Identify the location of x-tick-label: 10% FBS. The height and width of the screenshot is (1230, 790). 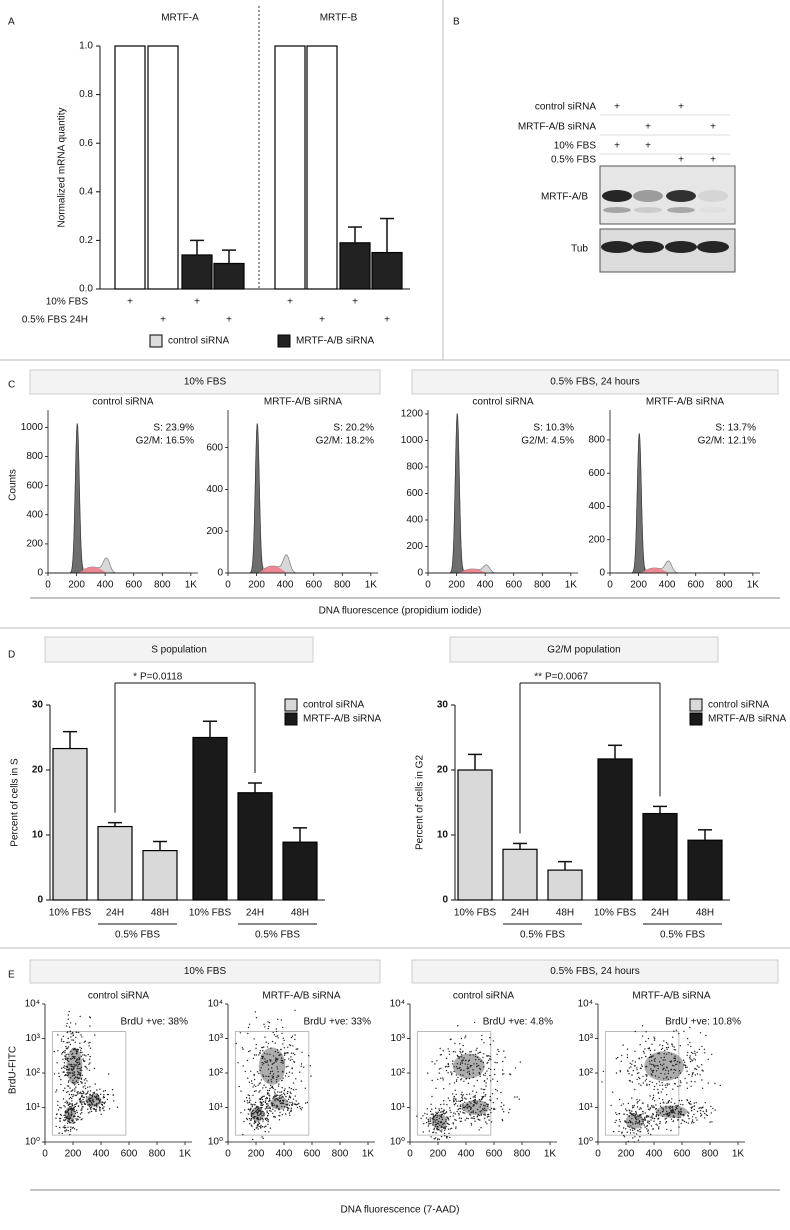
(615, 913).